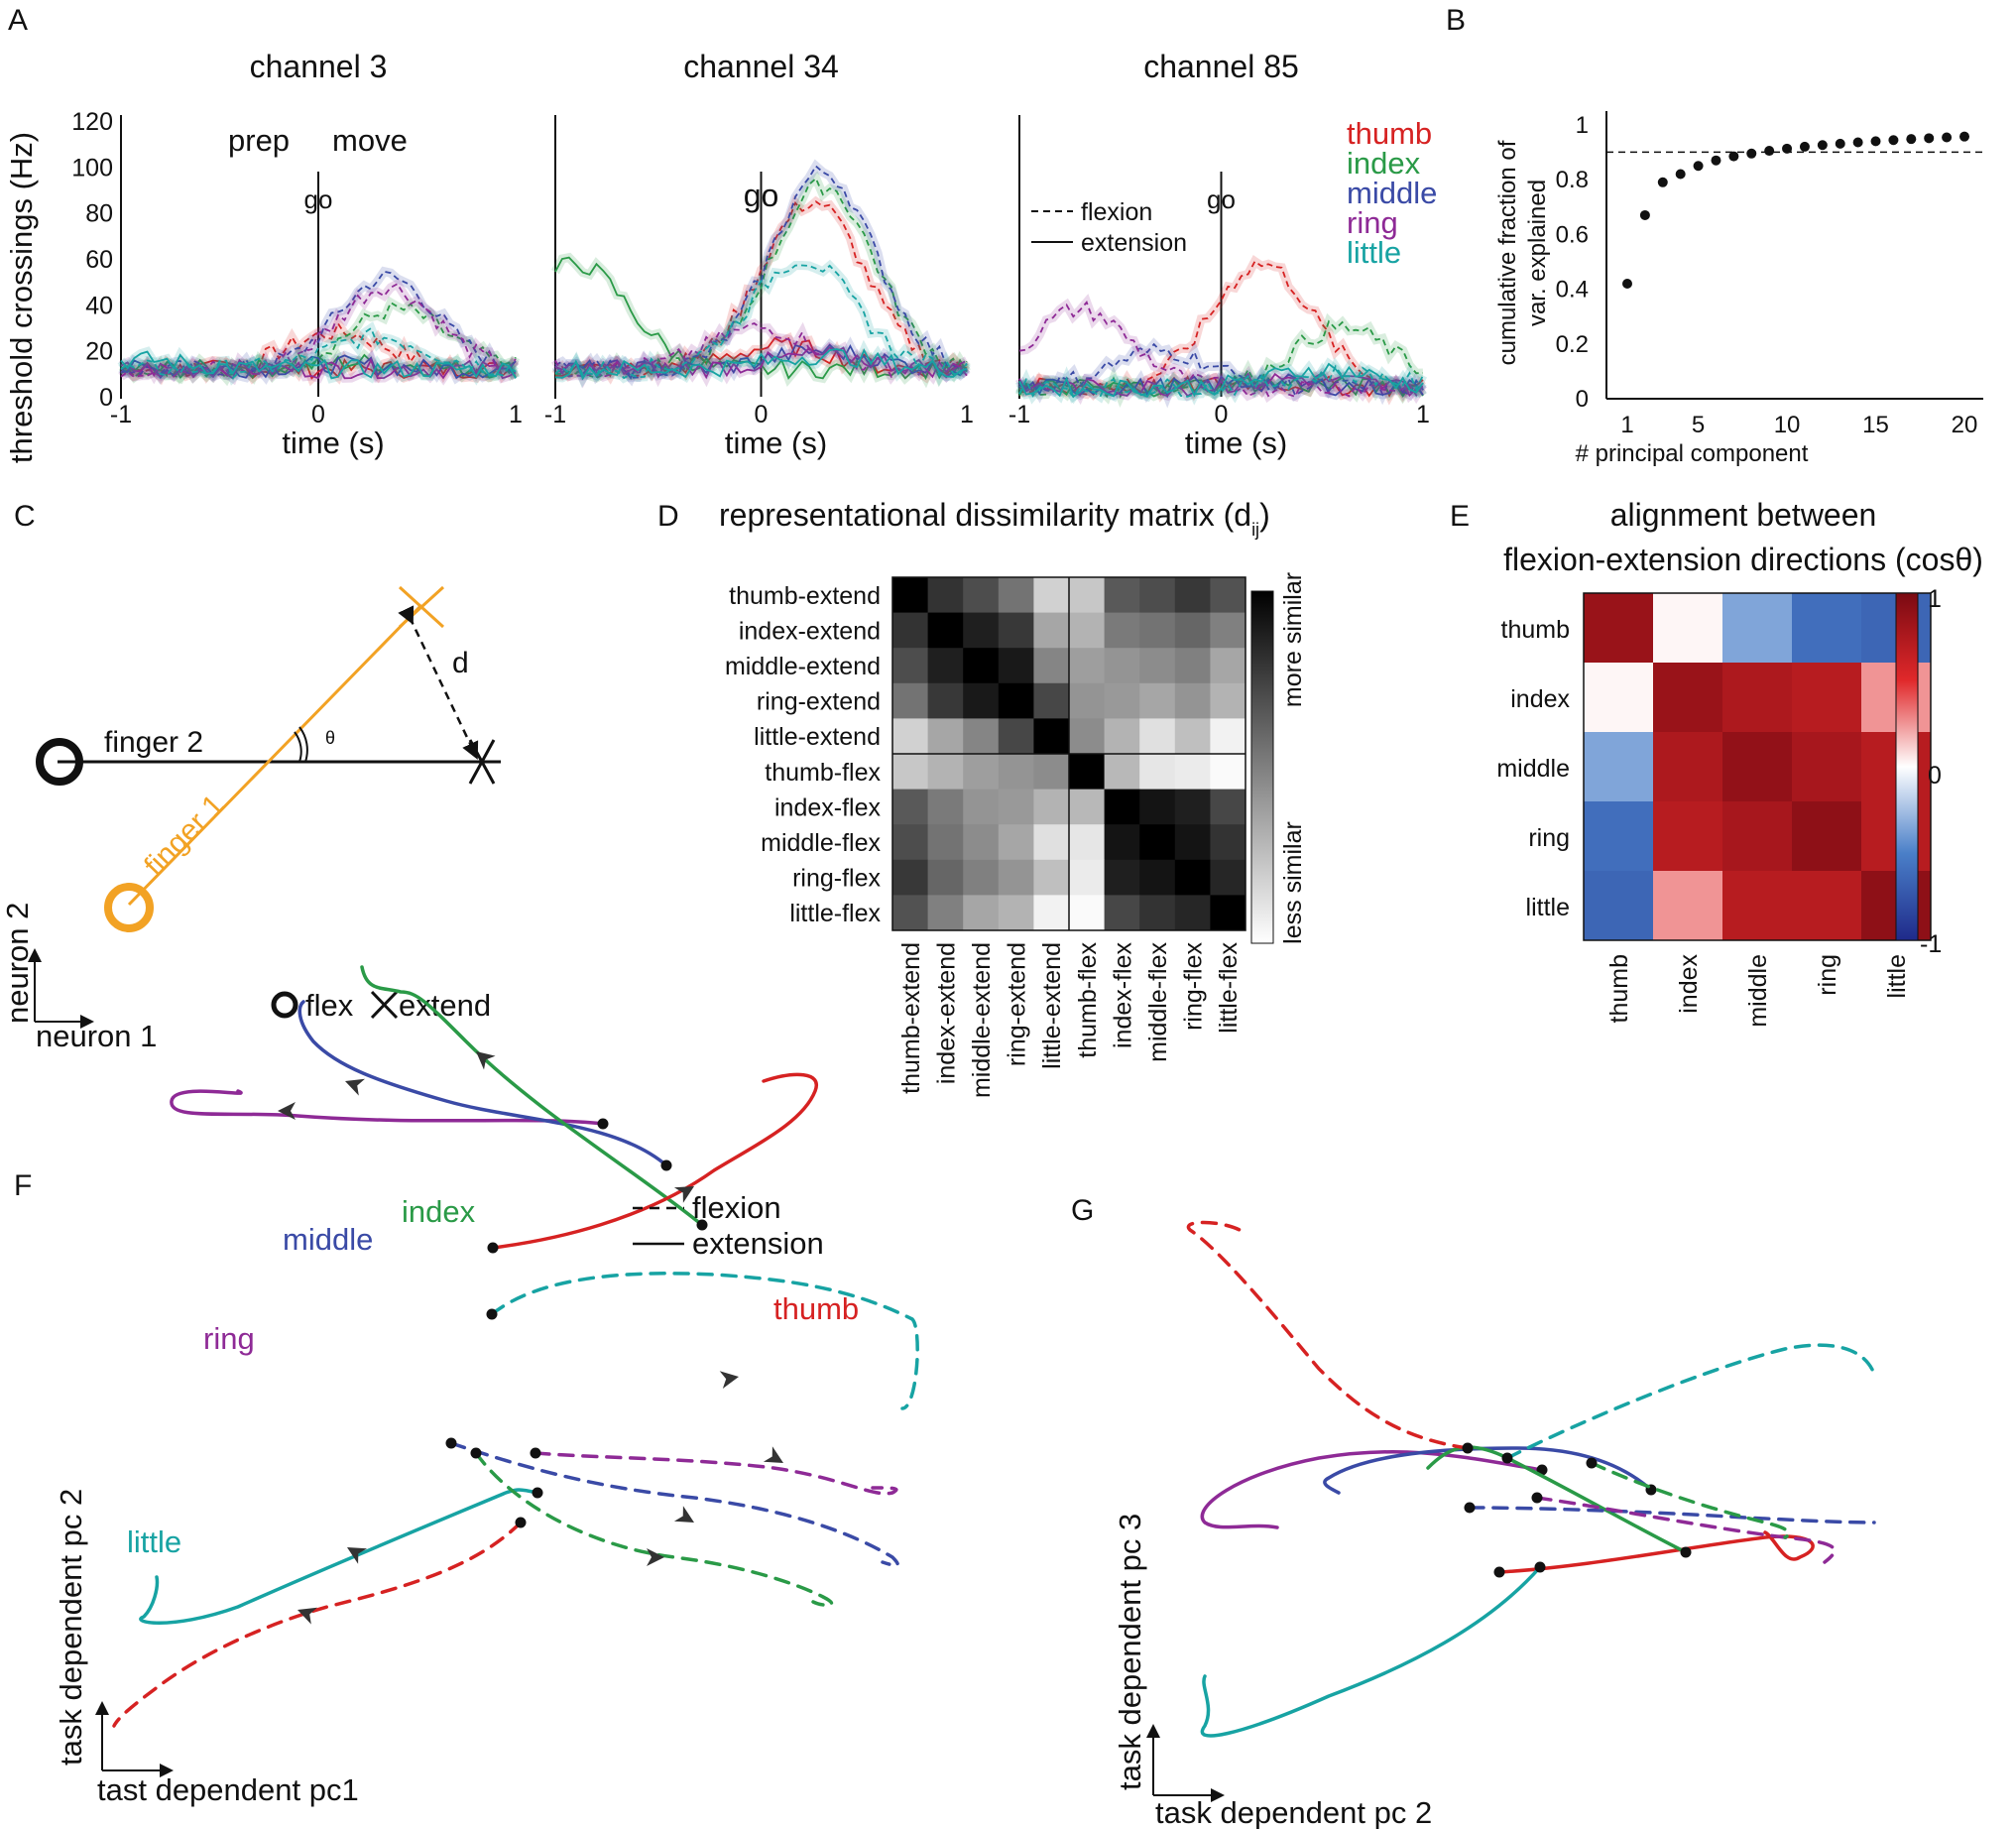 Image resolution: width=2016 pixels, height=1829 pixels. Describe the element at coordinates (668, 516) in the screenshot. I see `panel-label-d: D` at that location.